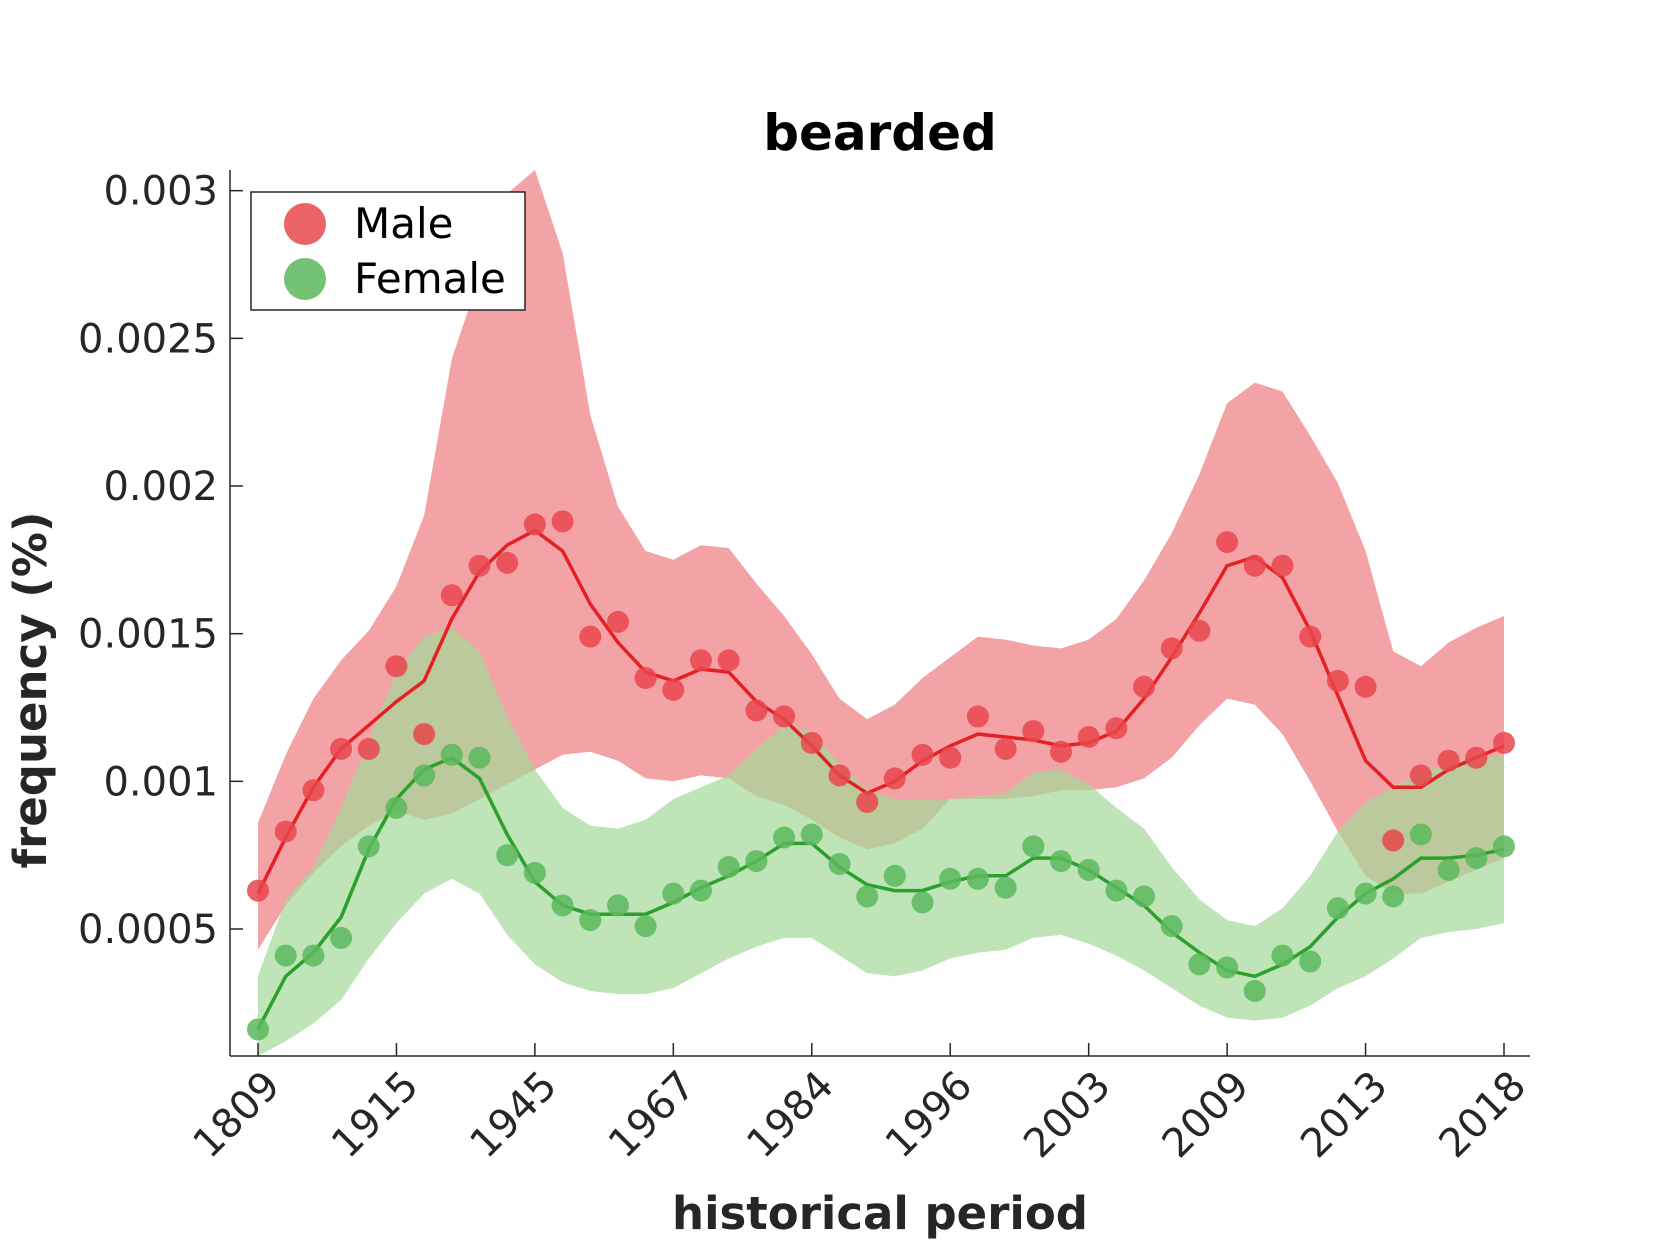 This screenshot has height=1260, width=1680. What do you see at coordinates (1067, 1115) in the screenshot?
I see `x-tick-label: 2003` at bounding box center [1067, 1115].